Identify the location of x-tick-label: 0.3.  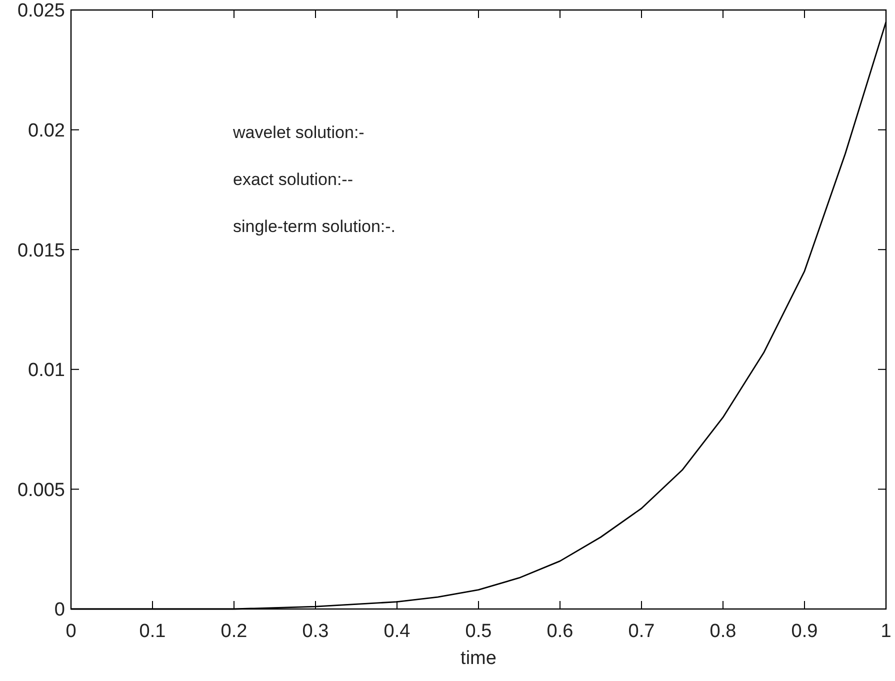
(315, 631).